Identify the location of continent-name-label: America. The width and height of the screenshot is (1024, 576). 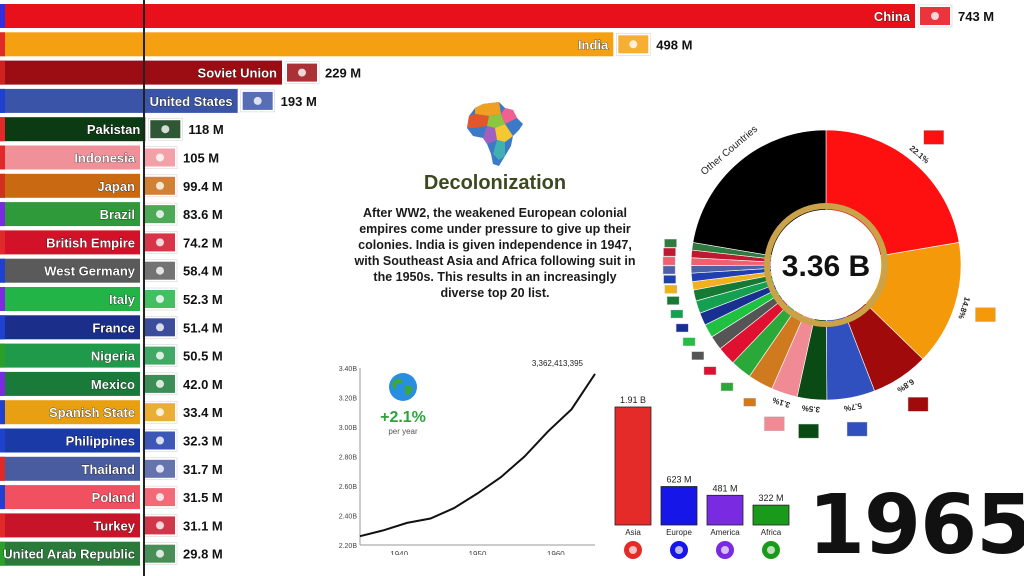
(725, 532).